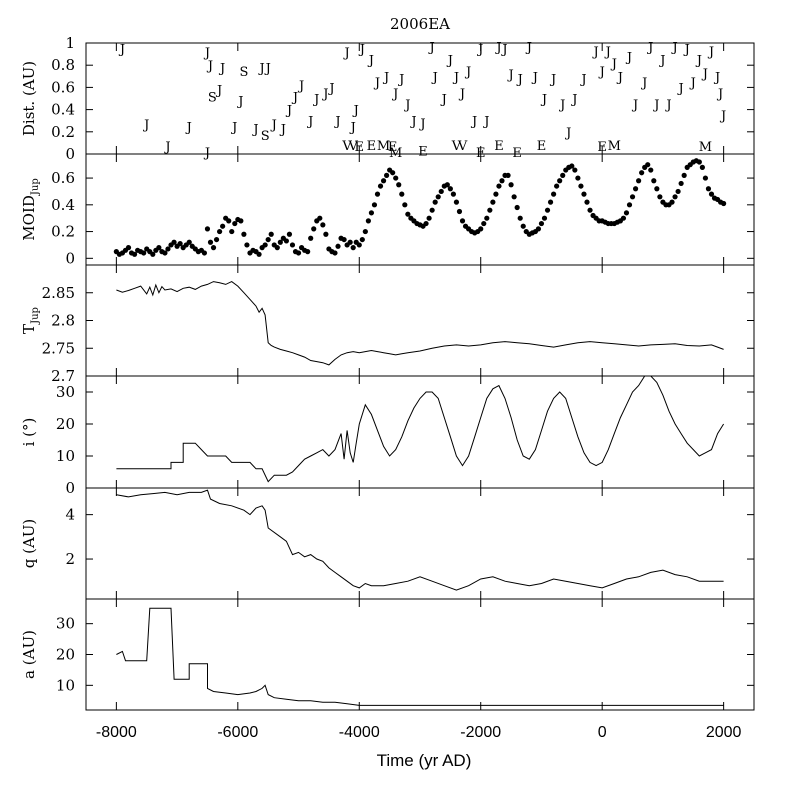 This screenshot has width=797, height=797. What do you see at coordinates (70, 559) in the screenshot?
I see `y-tick-label: 2` at bounding box center [70, 559].